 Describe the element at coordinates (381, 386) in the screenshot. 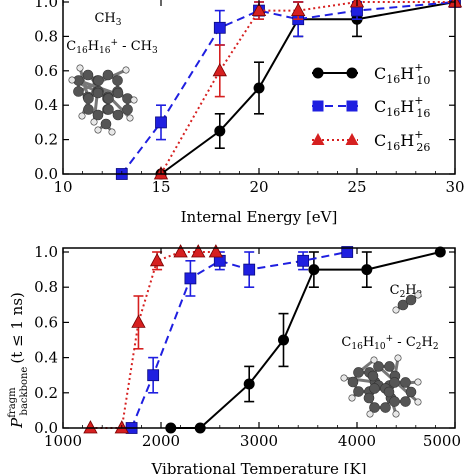

I see `molecule-c16h10-icon` at that location.